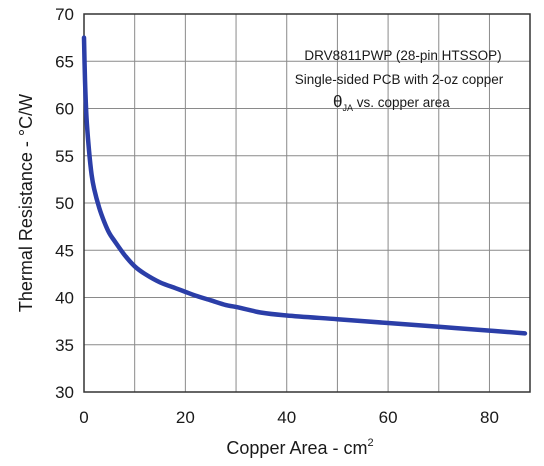 This screenshot has width=544, height=466. I want to click on x-axis-label: Copper Area - cm2, so click(299, 447).